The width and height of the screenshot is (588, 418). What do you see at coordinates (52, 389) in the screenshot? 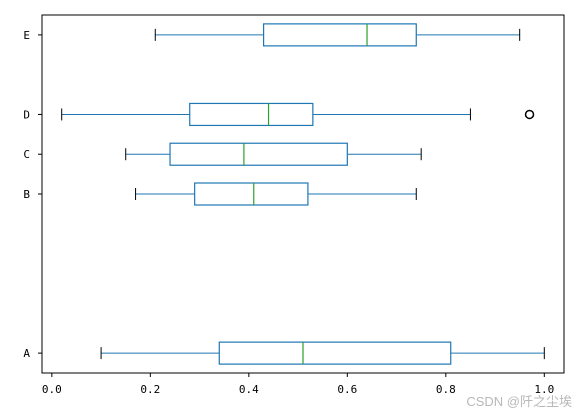
I see `x-tick-label: 0.0` at bounding box center [52, 389].